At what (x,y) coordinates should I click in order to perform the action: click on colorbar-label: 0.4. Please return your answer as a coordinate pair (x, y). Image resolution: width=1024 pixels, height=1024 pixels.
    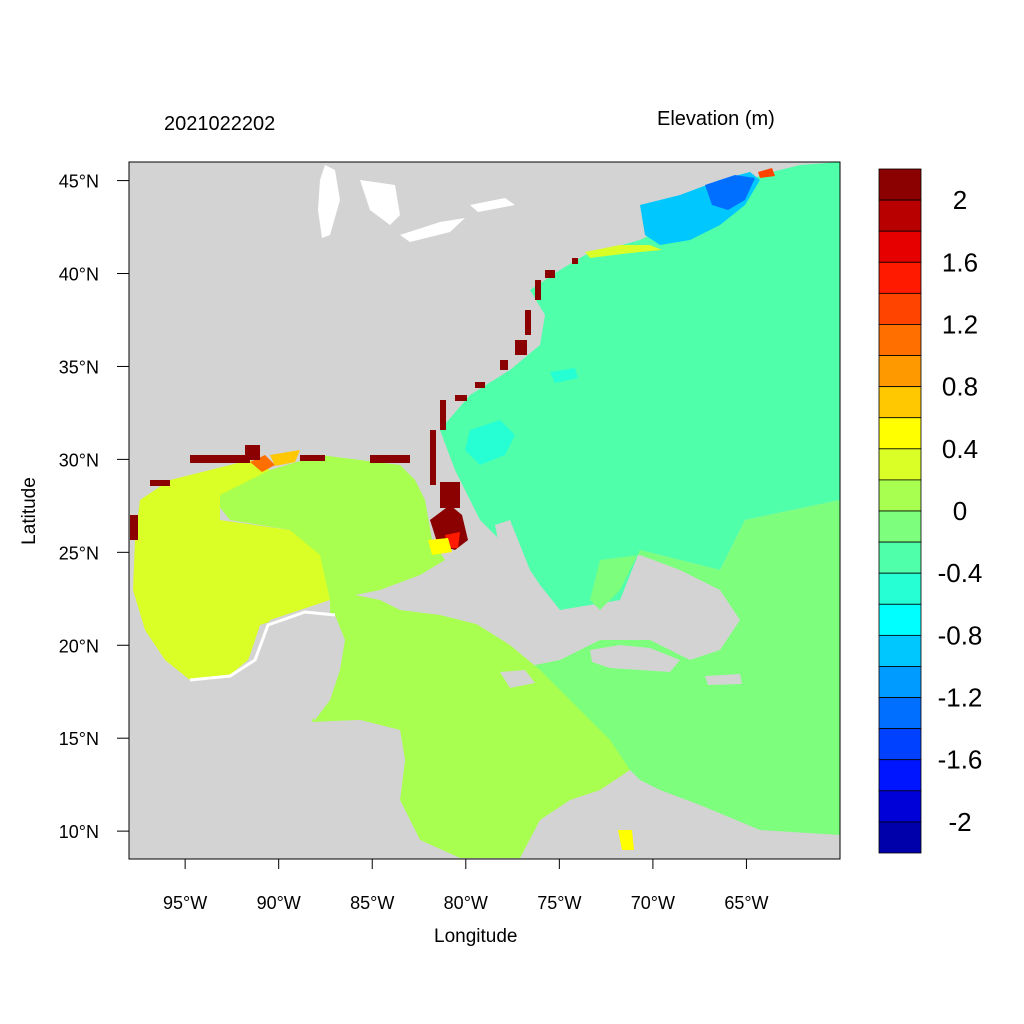
    Looking at the image, I should click on (960, 449).